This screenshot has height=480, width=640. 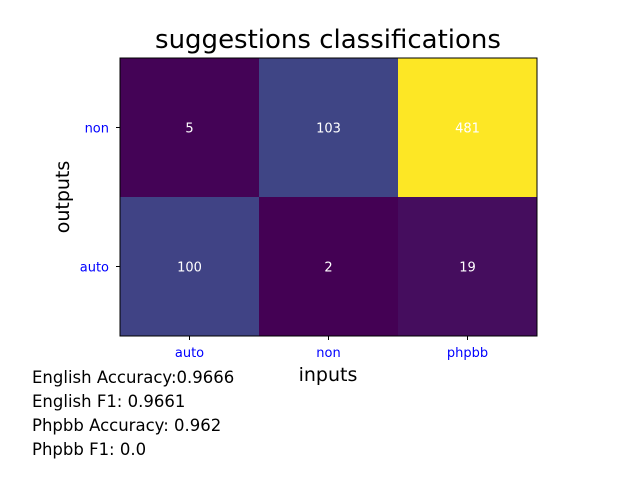 What do you see at coordinates (89, 449) in the screenshot?
I see `phpbb-f1-text: Phpbb F1: 0.0` at bounding box center [89, 449].